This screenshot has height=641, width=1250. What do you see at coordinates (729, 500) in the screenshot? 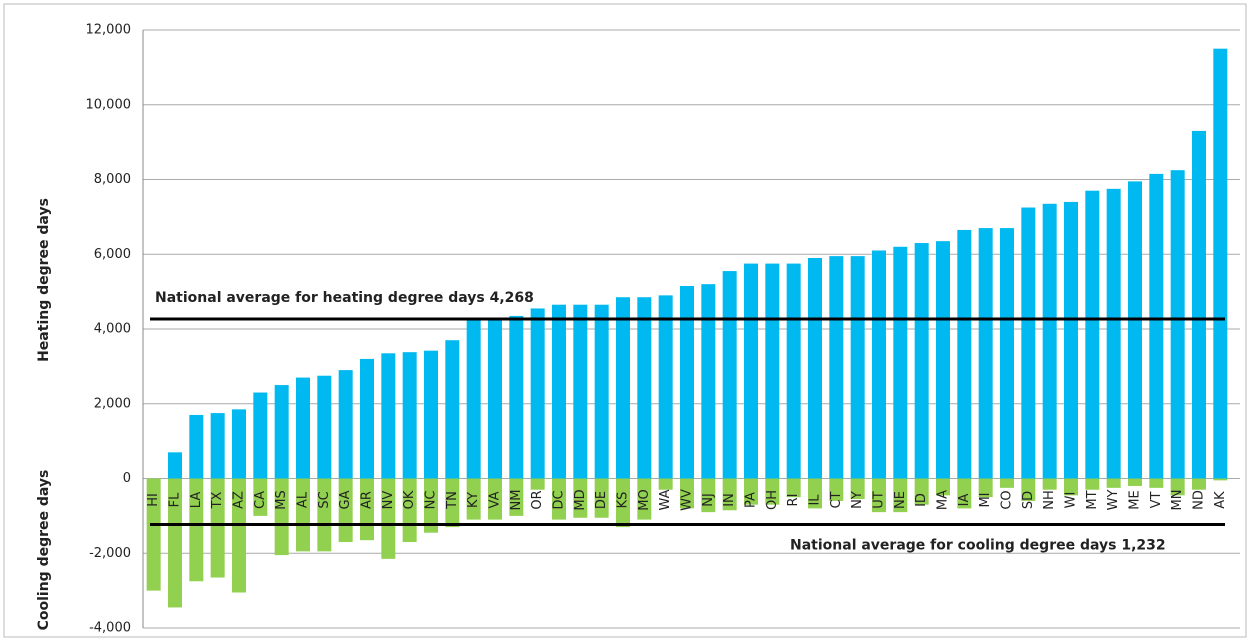
I see `x-tick-label: IN` at bounding box center [729, 500].